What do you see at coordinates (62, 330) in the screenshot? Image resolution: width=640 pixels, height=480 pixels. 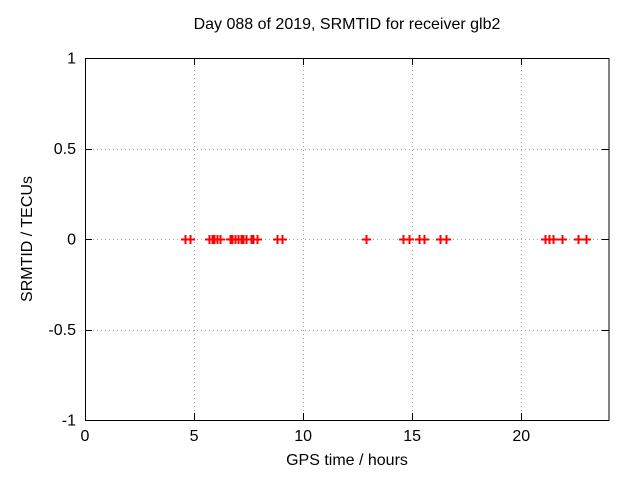 I see `y-tick-label: -0.5` at bounding box center [62, 330].